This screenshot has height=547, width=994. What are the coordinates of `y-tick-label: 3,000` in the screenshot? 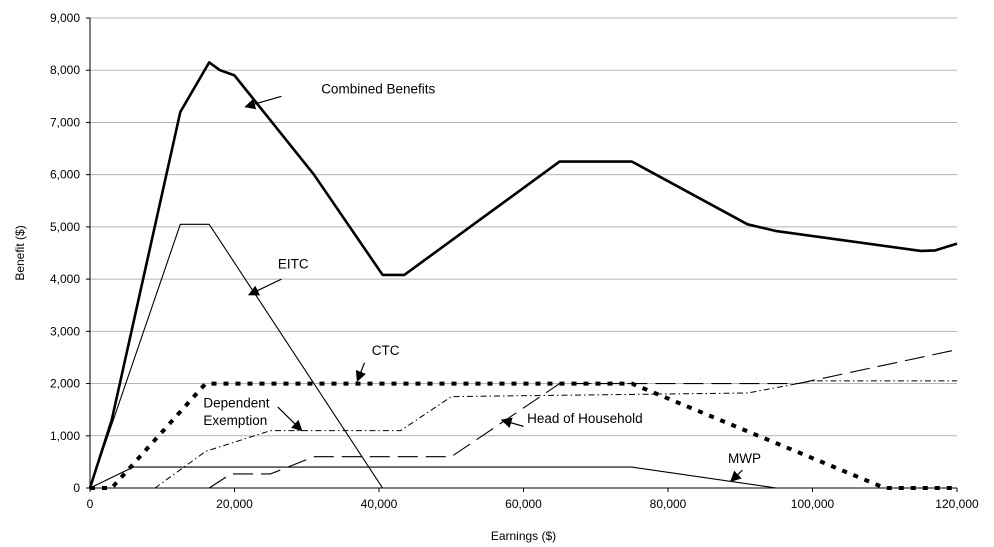 It's located at (65, 331).